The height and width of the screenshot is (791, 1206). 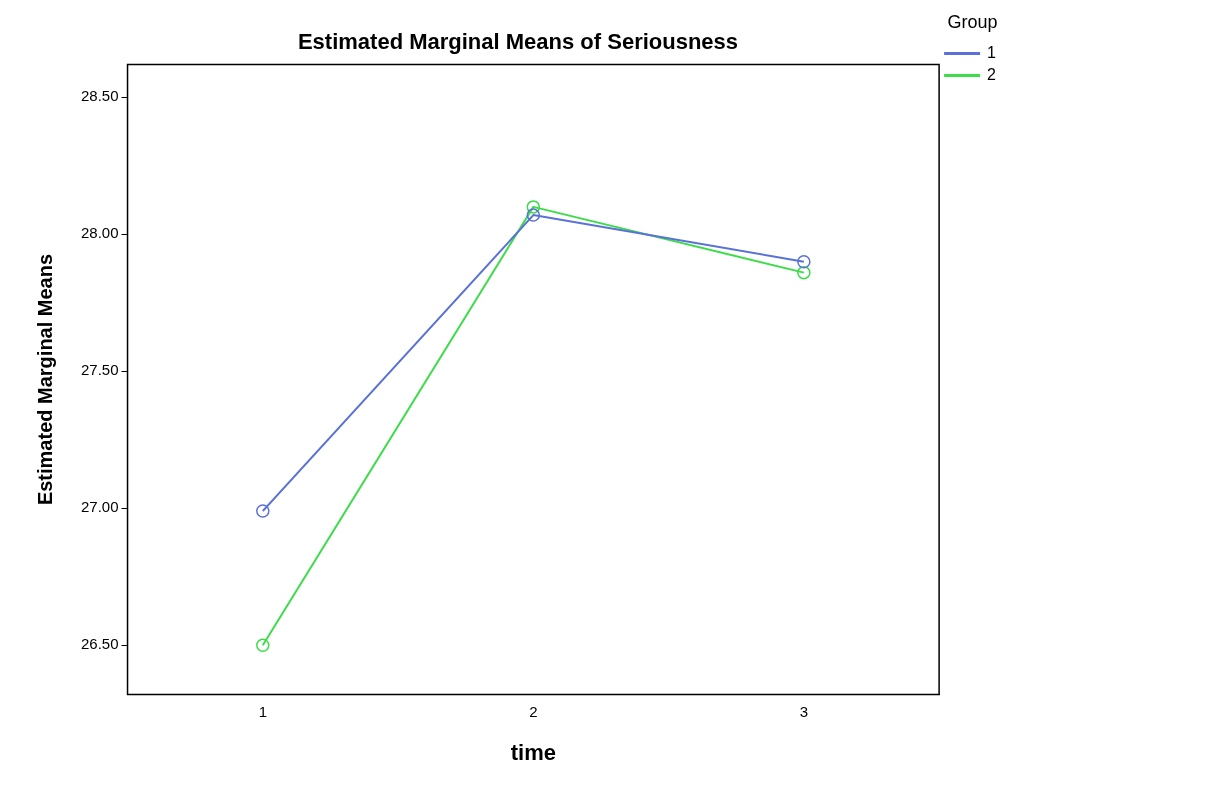 I want to click on legend-label: 1, so click(x=992, y=53).